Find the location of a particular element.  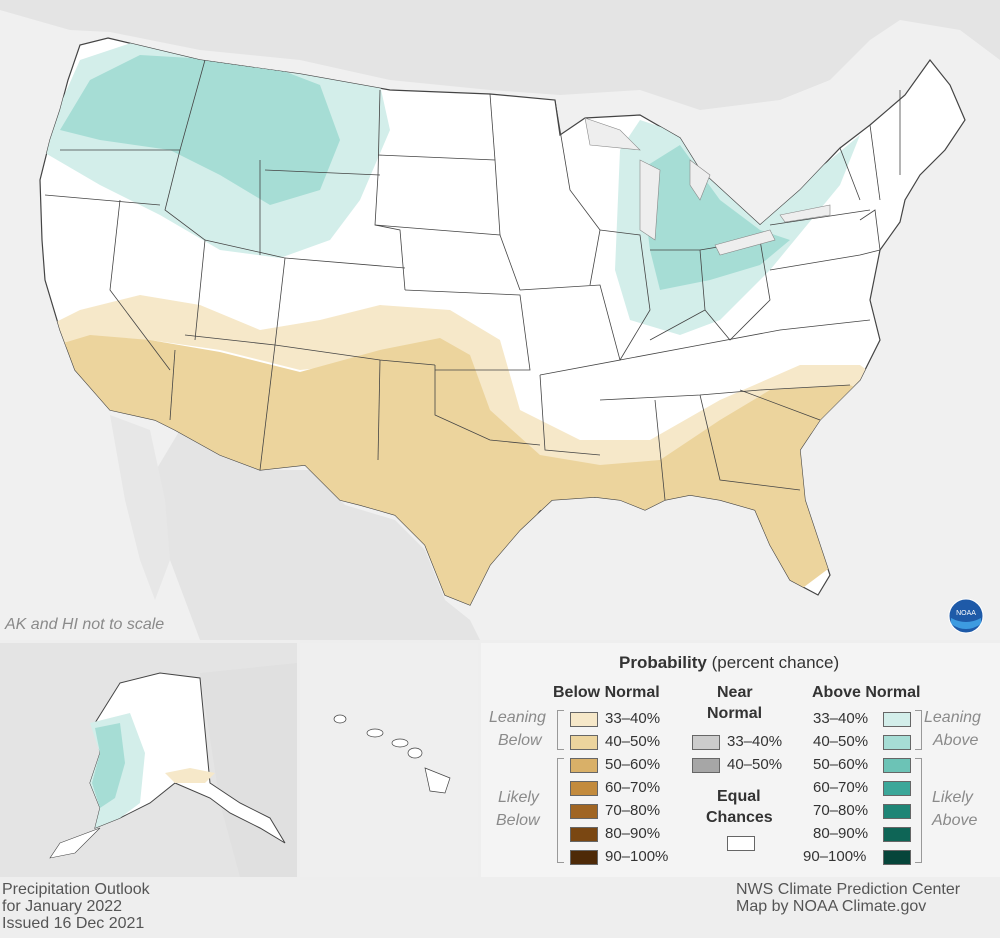

legend-title-bold: Probability is located at coordinates (663, 662).